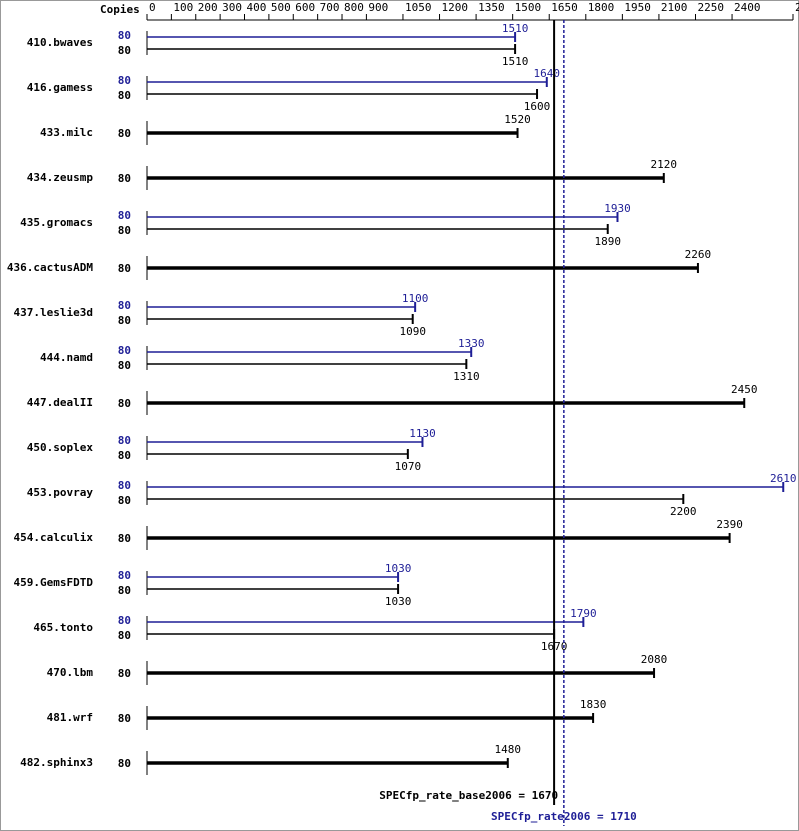 This screenshot has height=831, width=799. Describe the element at coordinates (517, 119) in the screenshot. I see `value-label: 1520` at that location.